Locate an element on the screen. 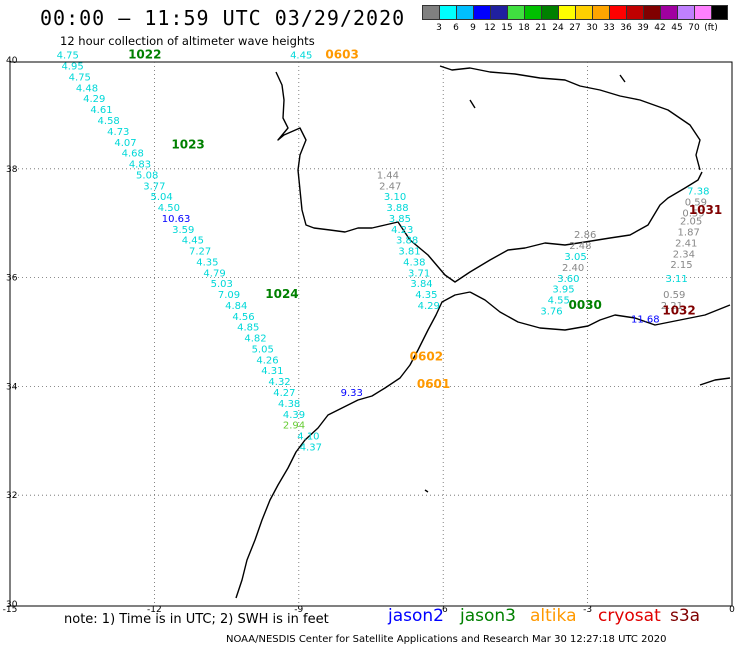 The height and width of the screenshot is (650, 740). swh-value: 3.71 is located at coordinates (419, 273).